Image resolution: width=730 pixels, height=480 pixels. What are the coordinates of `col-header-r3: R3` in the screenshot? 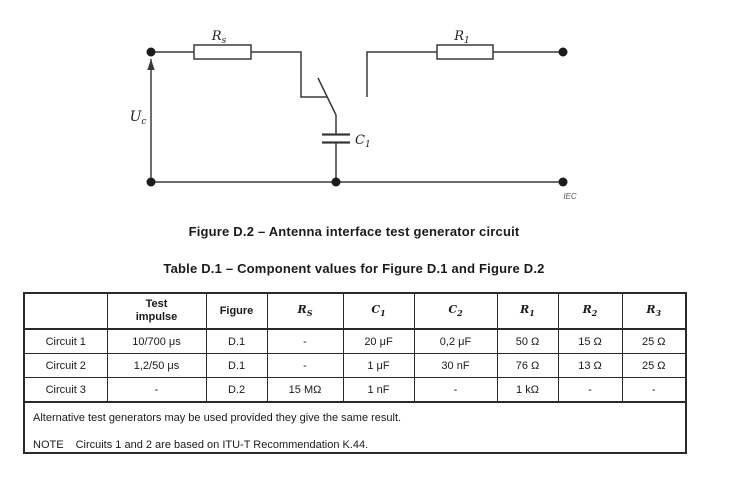 It's located at (654, 311).